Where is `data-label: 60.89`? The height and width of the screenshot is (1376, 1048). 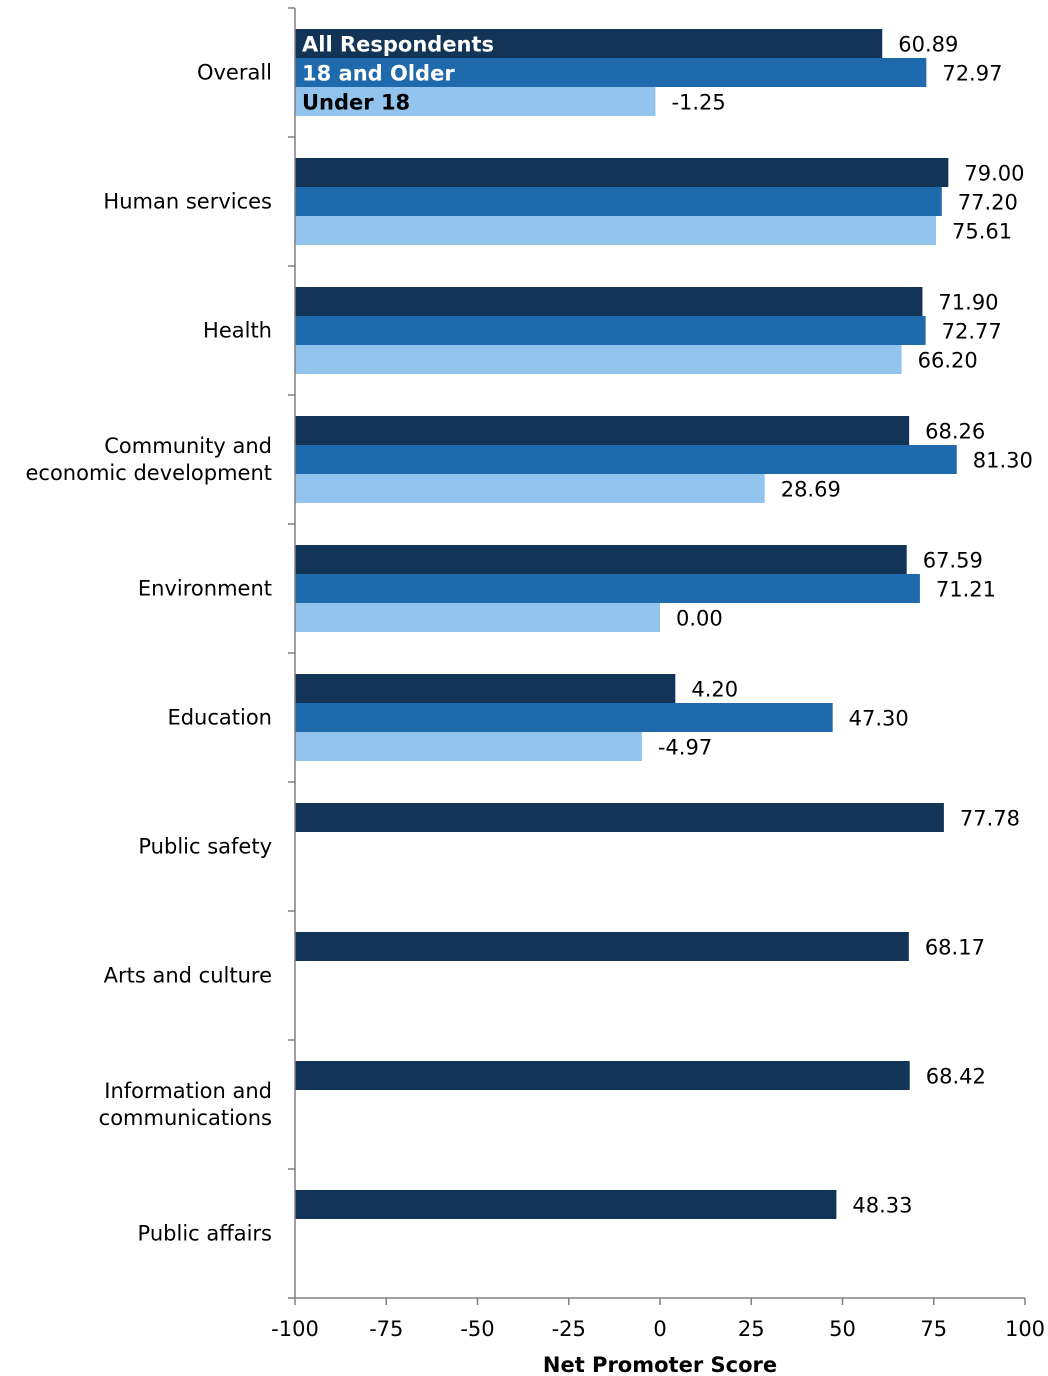
data-label: 60.89 is located at coordinates (928, 45).